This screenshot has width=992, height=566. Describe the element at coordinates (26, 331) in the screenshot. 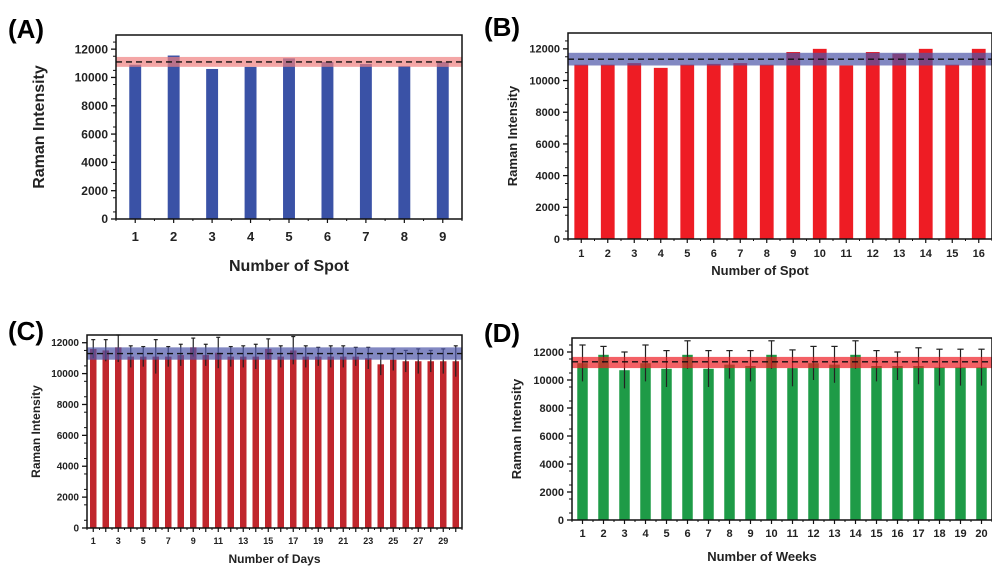

I see `panel-label: (C)` at that location.